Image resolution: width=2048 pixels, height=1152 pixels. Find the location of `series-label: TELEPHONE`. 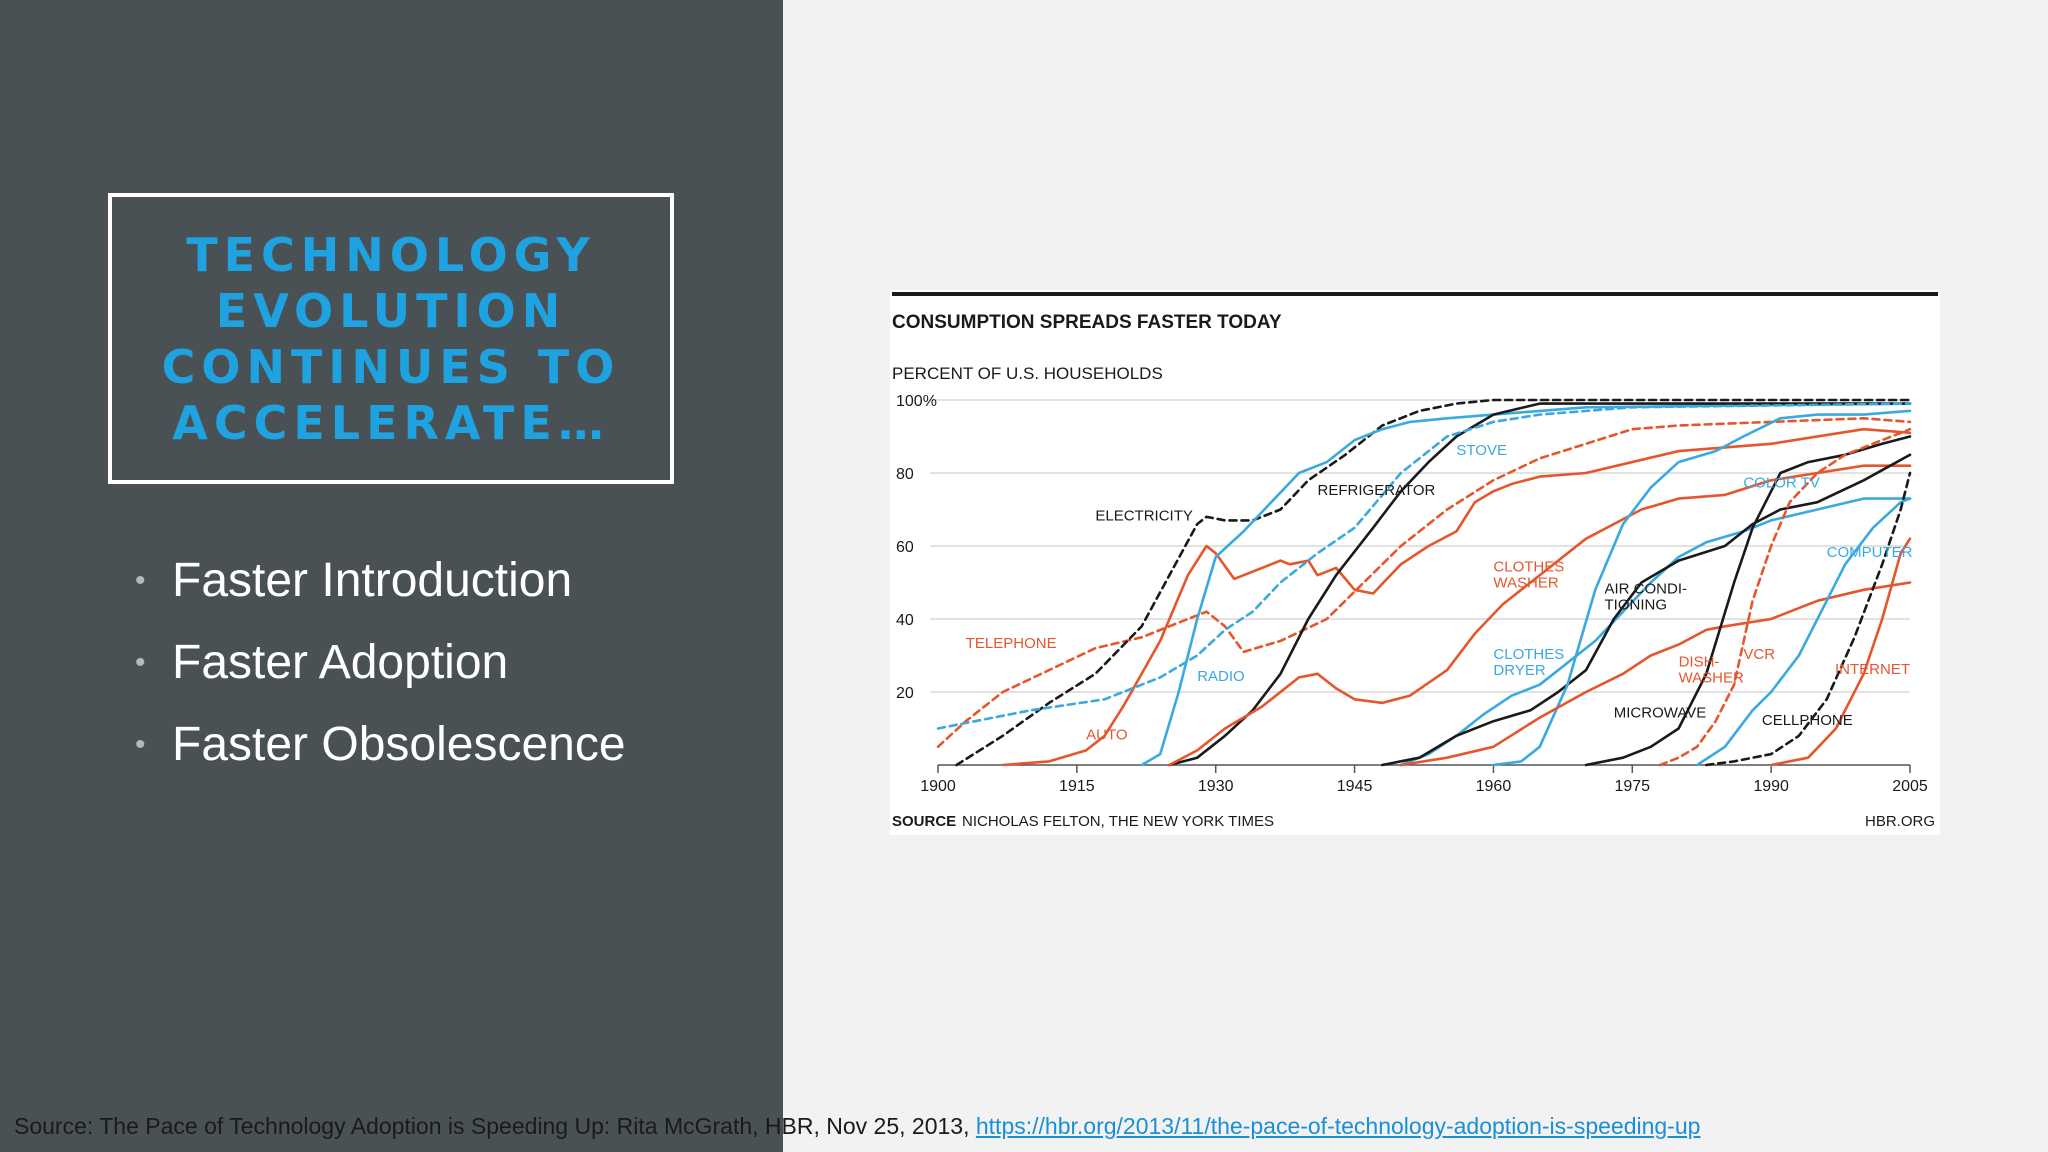

series-label: TELEPHONE is located at coordinates (1011, 643).